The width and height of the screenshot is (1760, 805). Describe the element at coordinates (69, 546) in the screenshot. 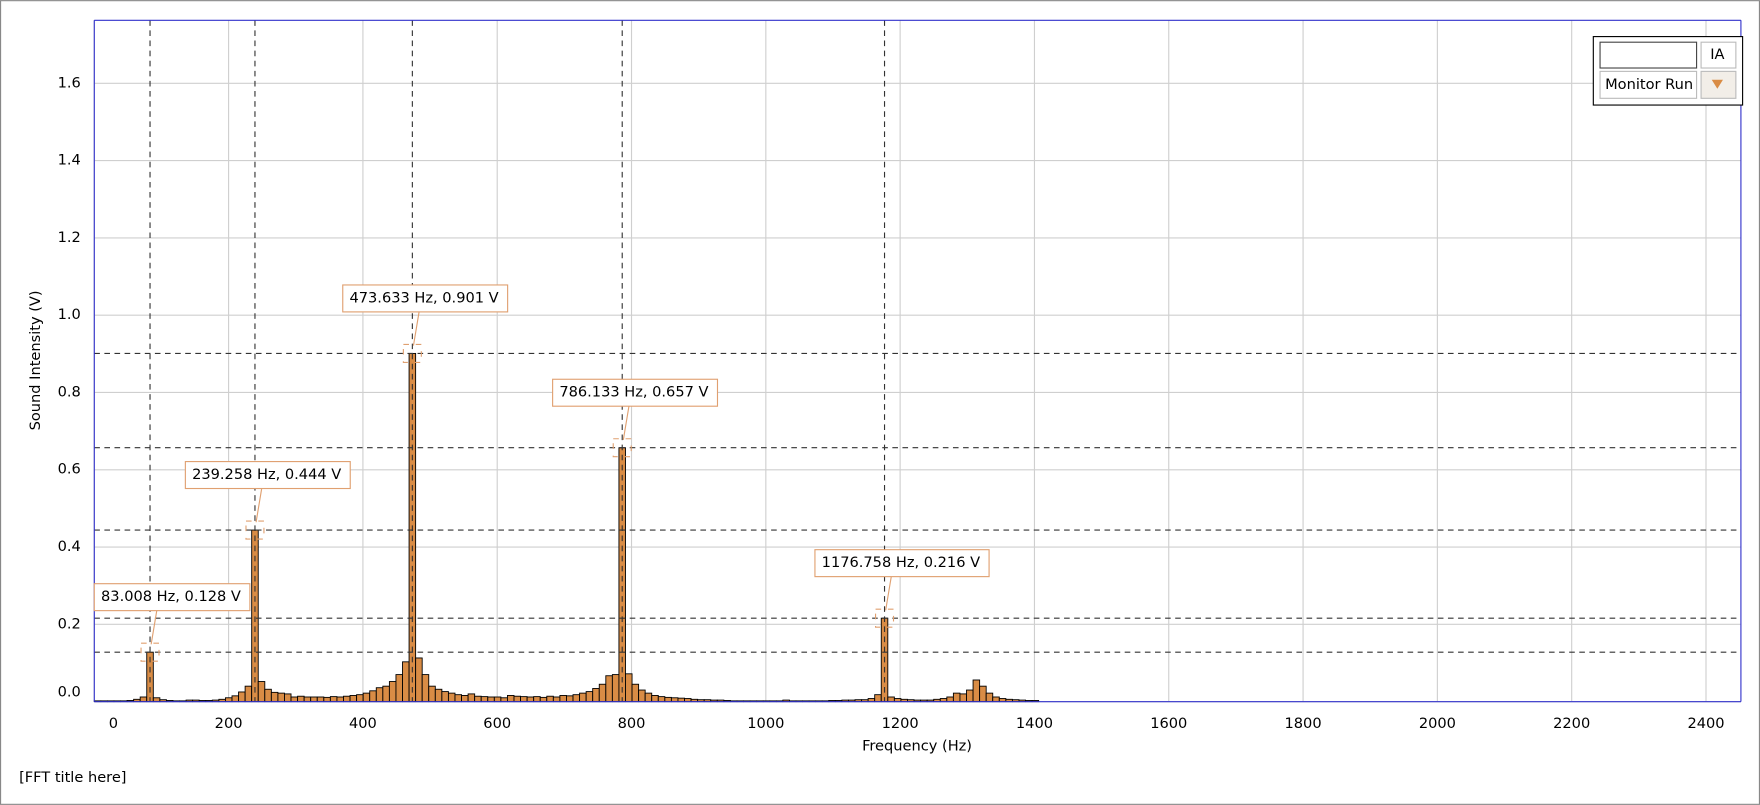

I see `y-tick-label: 0.4` at that location.